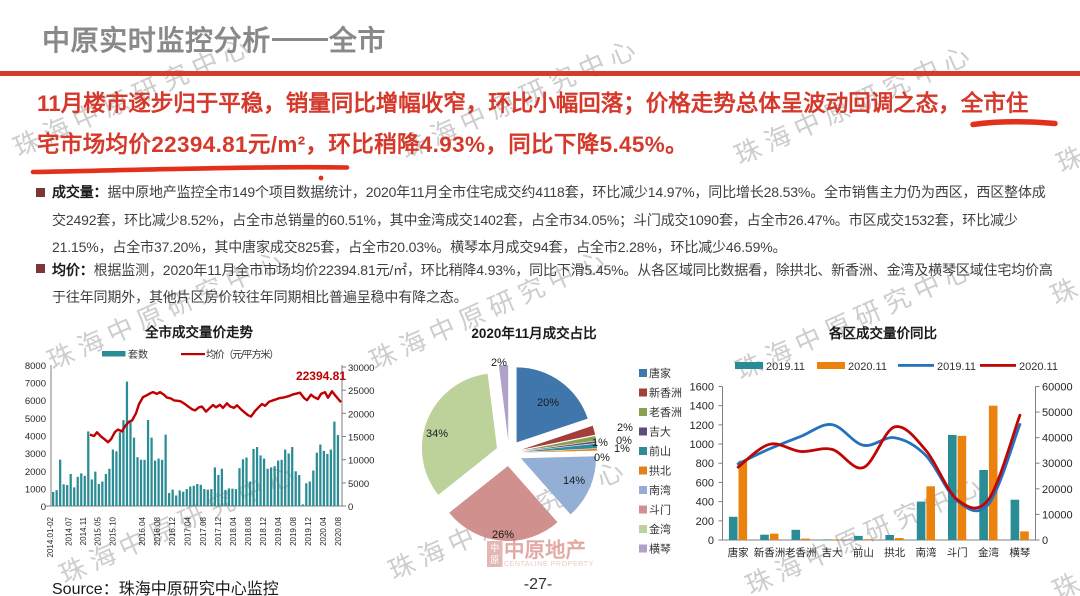  Describe the element at coordinates (278, 530) in the screenshot. I see `svg-text: 2019.04` at that location.